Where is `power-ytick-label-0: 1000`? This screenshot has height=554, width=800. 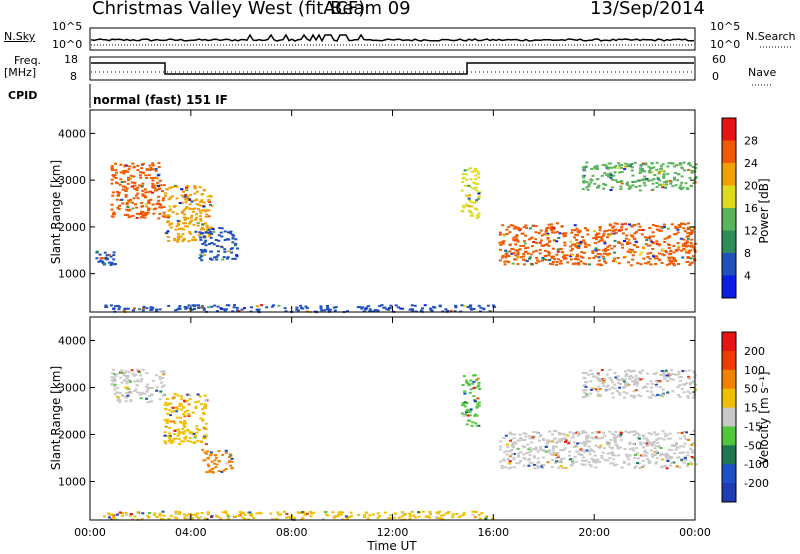 power-ytick-label-0: 1000 is located at coordinates (72, 274).